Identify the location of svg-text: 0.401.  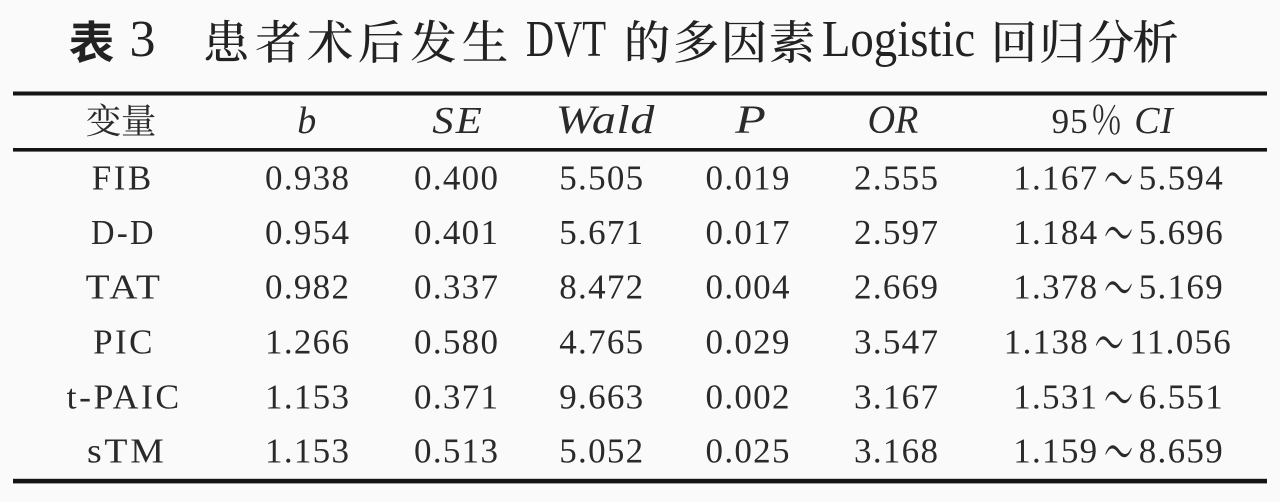
(456, 232).